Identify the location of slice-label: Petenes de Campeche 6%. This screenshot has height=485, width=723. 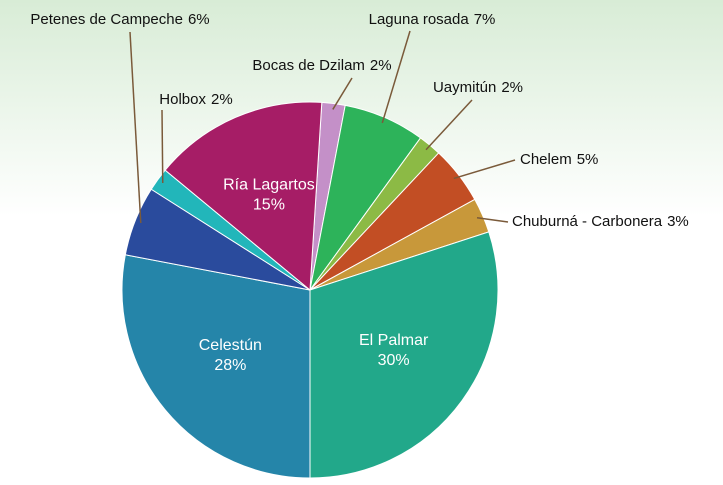
(119, 19).